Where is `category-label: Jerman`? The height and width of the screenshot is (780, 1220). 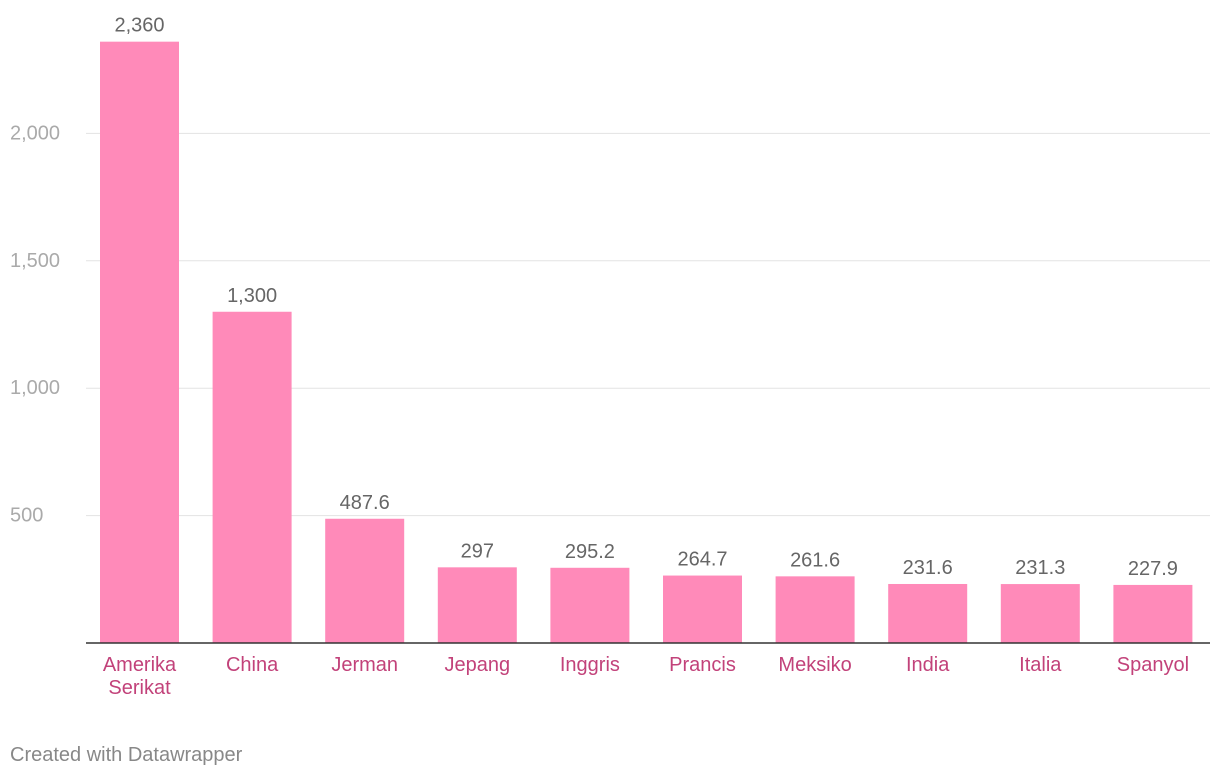 category-label: Jerman is located at coordinates (364, 665).